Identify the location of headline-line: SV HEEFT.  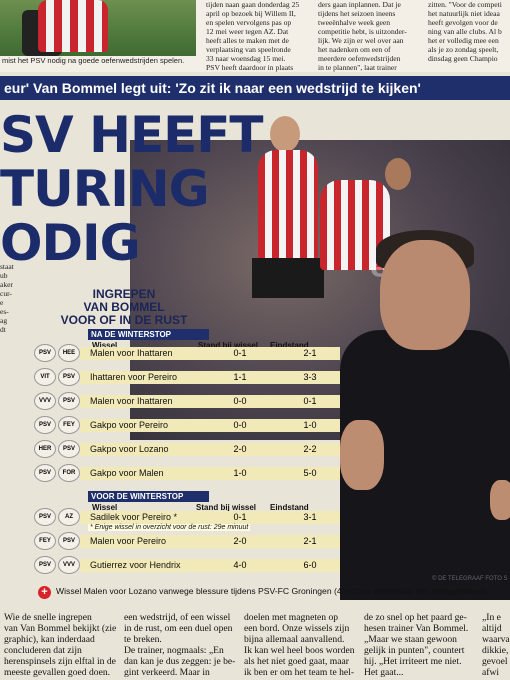
(132, 135).